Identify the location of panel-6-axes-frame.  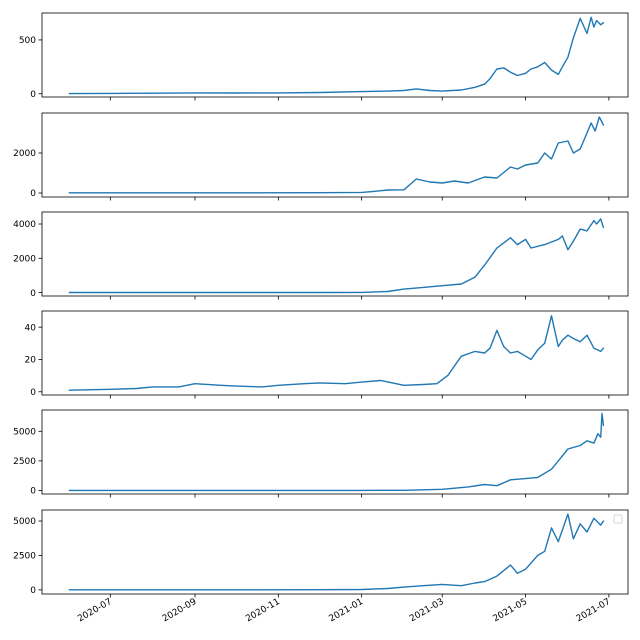
(335, 552).